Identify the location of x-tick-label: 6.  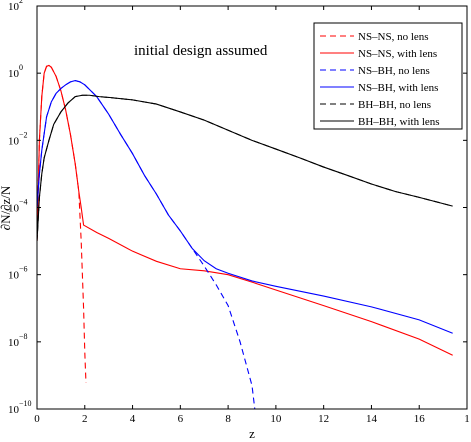
(181, 419).